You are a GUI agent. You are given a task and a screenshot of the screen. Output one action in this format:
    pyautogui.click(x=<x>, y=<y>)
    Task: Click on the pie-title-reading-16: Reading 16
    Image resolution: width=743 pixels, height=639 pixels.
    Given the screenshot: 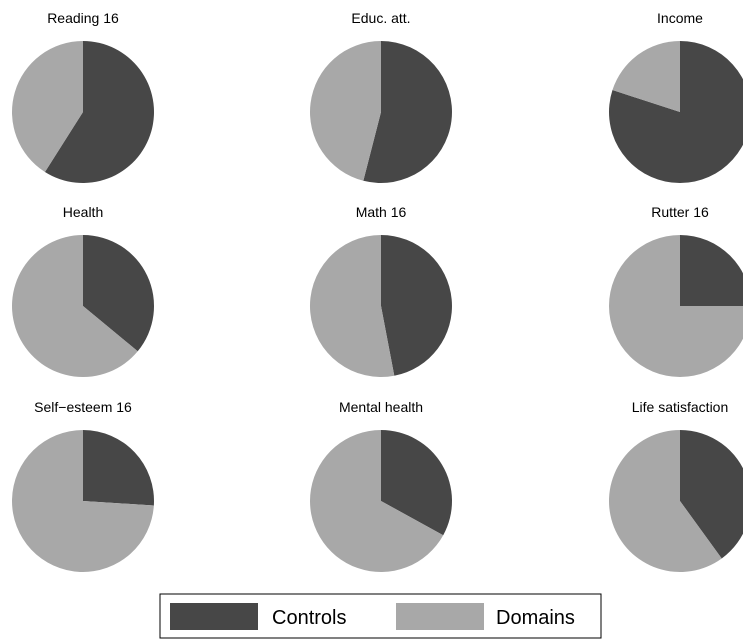 What is the action you would take?
    pyautogui.click(x=83, y=18)
    